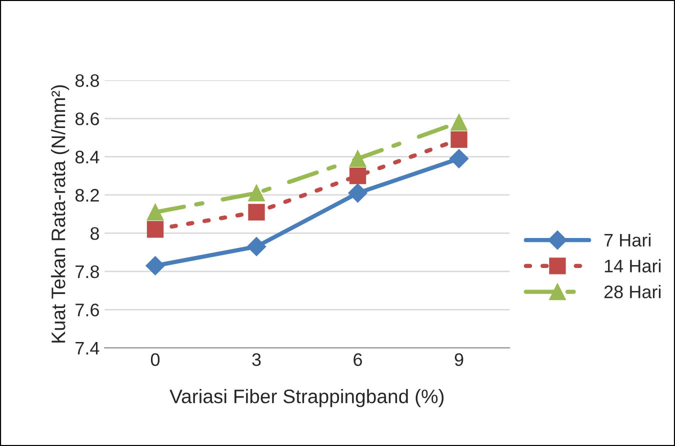 Image resolution: width=675 pixels, height=446 pixels. I want to click on y-tick-label: 8.2, so click(87, 195).